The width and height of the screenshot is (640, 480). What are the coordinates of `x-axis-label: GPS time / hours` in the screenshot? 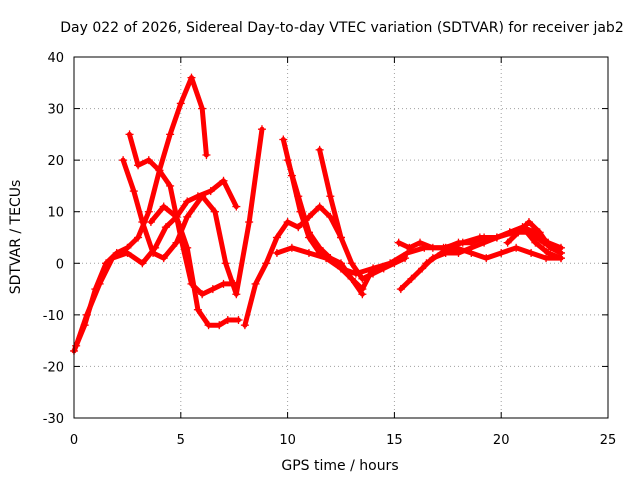 It's located at (339, 466).